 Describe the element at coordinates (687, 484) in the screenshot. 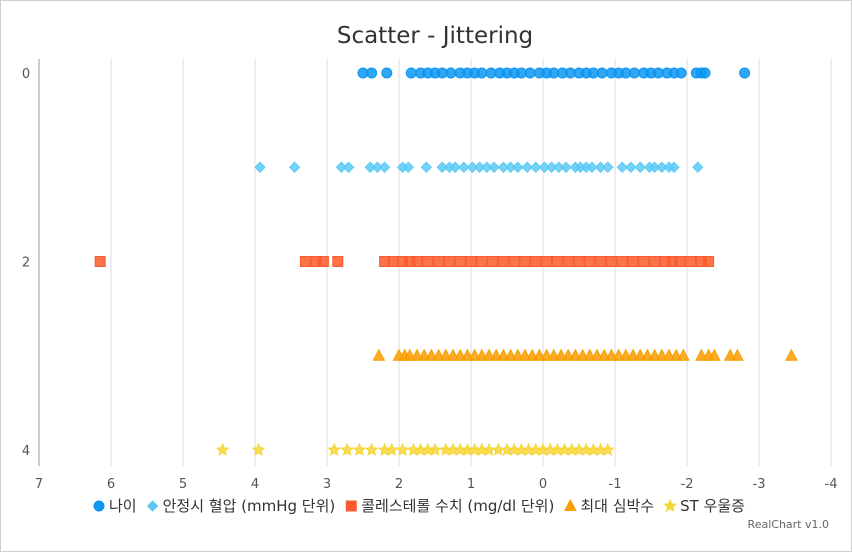

I see `x-tick-label: -2` at that location.